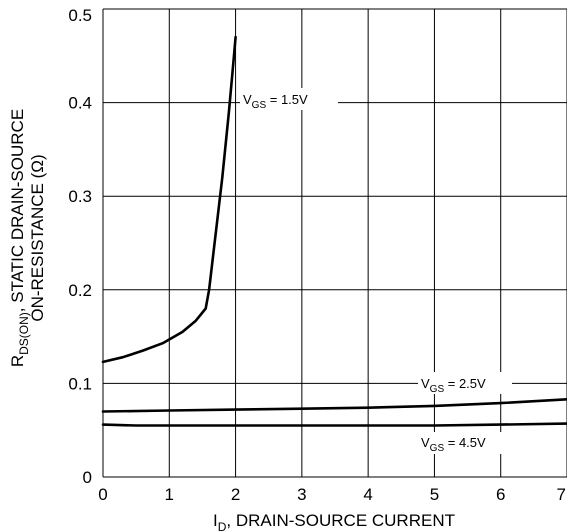 This screenshot has width=567, height=531. Describe the element at coordinates (80, 383) in the screenshot. I see `y-tick-label: 0.1` at that location.